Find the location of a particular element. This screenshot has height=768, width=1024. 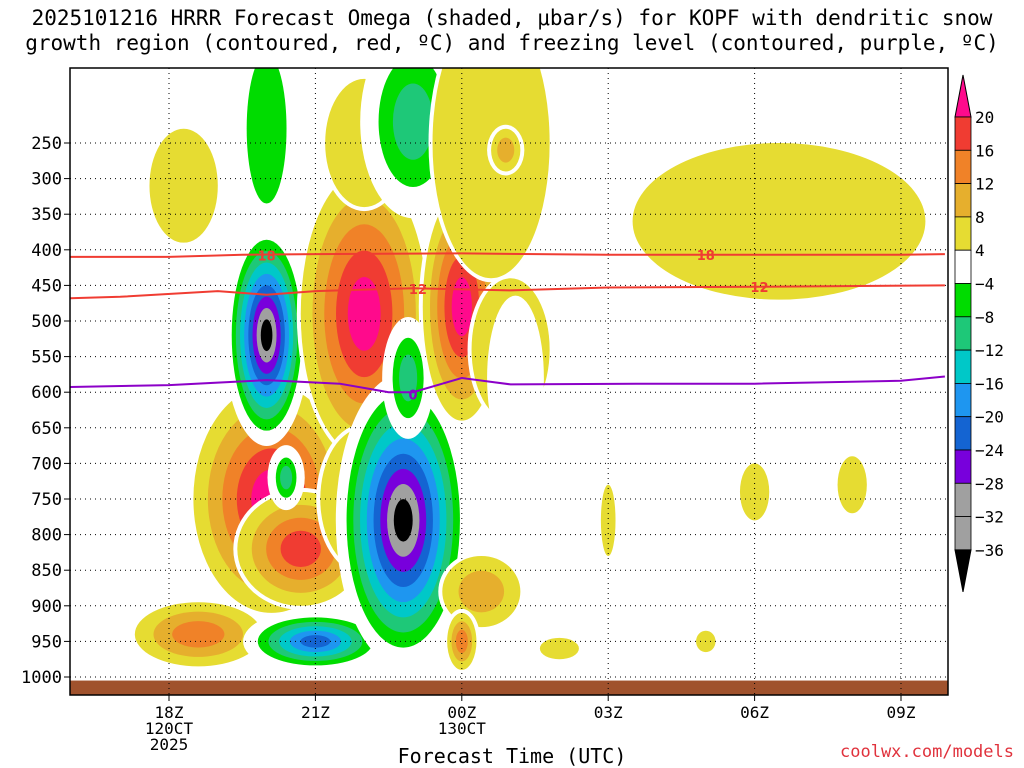

y-tick-label-800: 800 is located at coordinates (46, 536).